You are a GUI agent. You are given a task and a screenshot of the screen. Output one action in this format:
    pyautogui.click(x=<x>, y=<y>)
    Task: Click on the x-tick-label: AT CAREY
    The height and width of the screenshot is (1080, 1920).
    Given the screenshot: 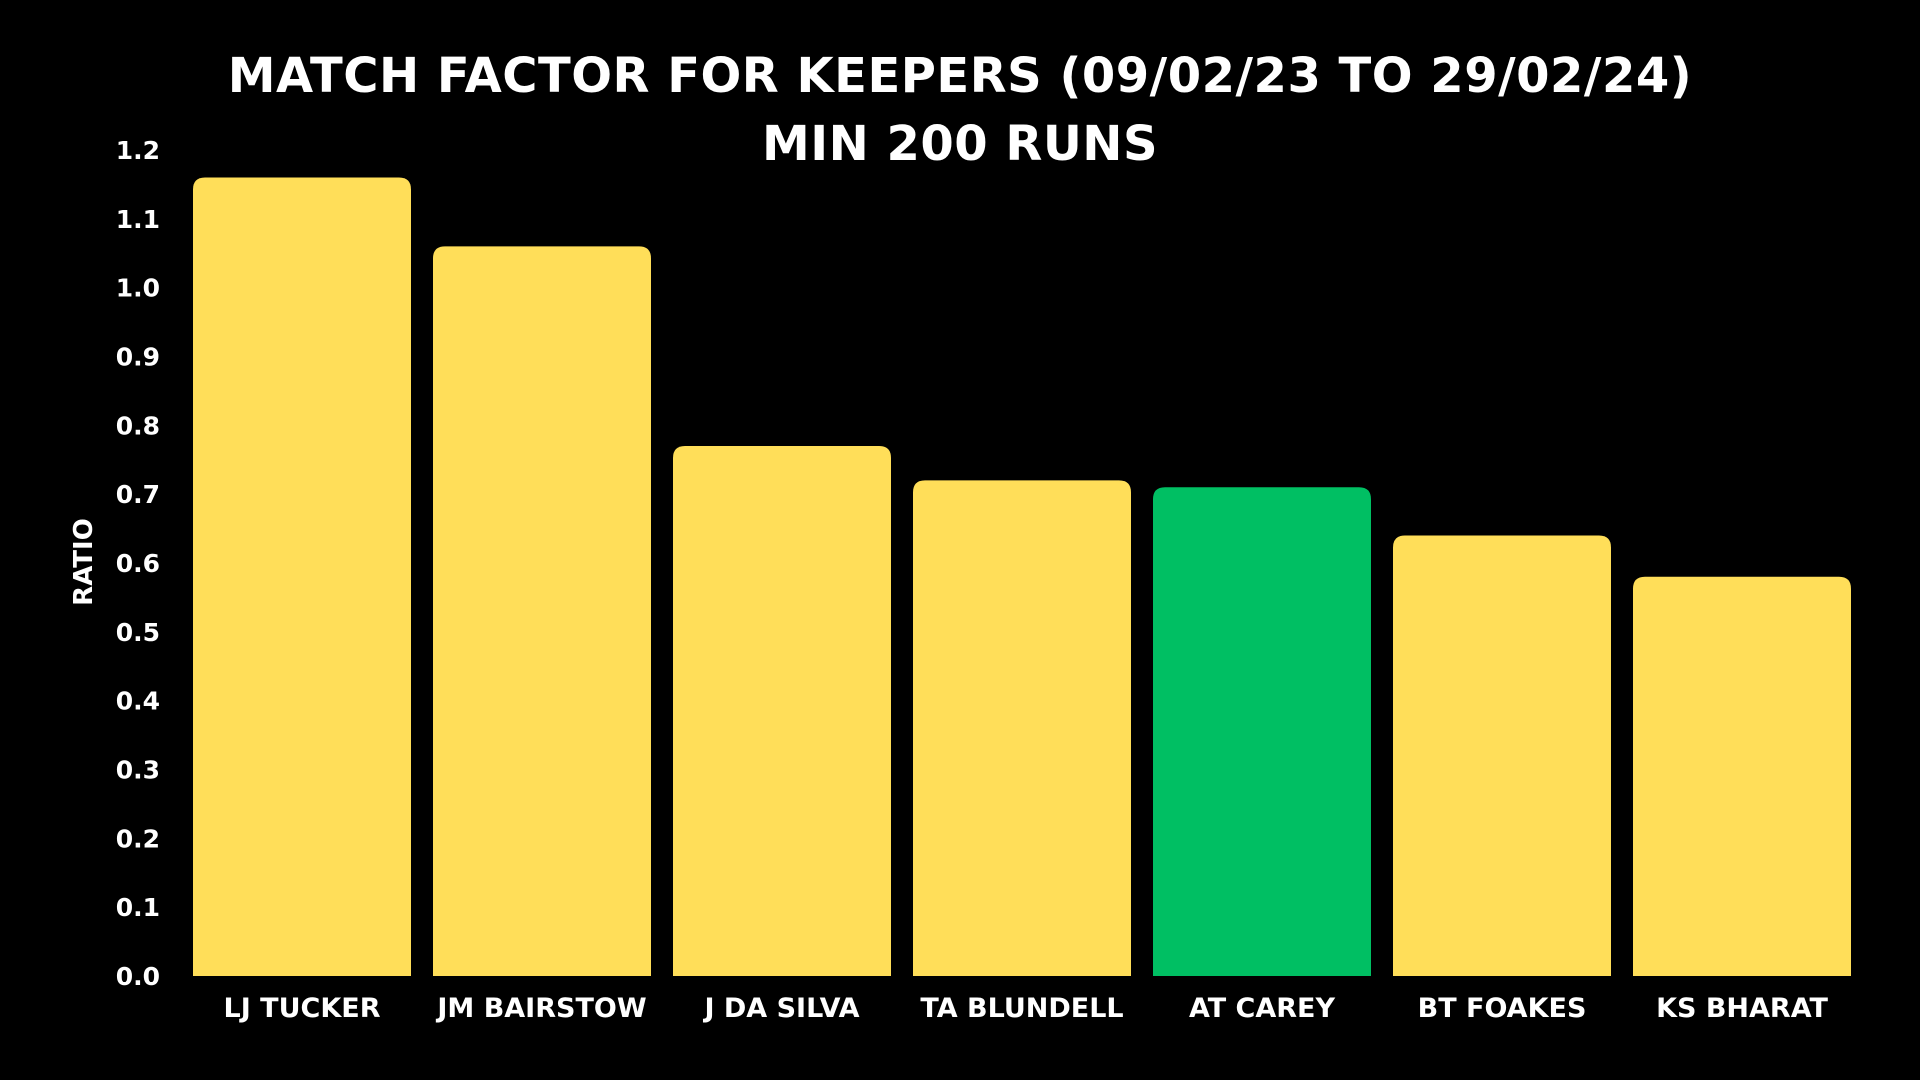 What is the action you would take?
    pyautogui.click(x=1262, y=1008)
    